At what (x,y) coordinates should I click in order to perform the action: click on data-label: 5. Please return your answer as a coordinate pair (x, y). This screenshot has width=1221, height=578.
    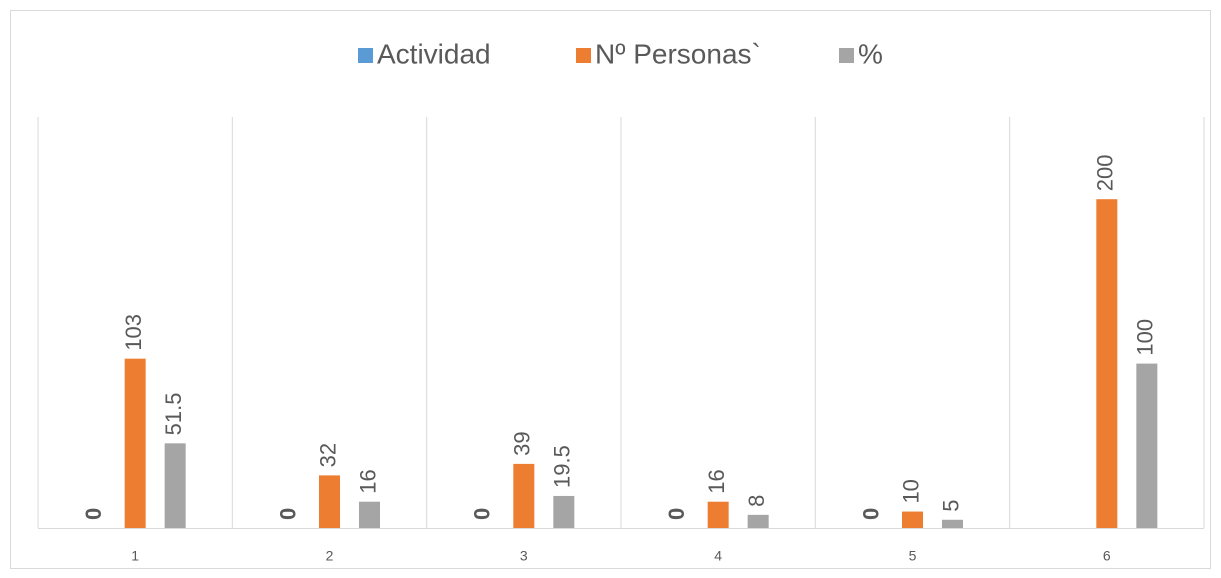
    Looking at the image, I should click on (950, 506).